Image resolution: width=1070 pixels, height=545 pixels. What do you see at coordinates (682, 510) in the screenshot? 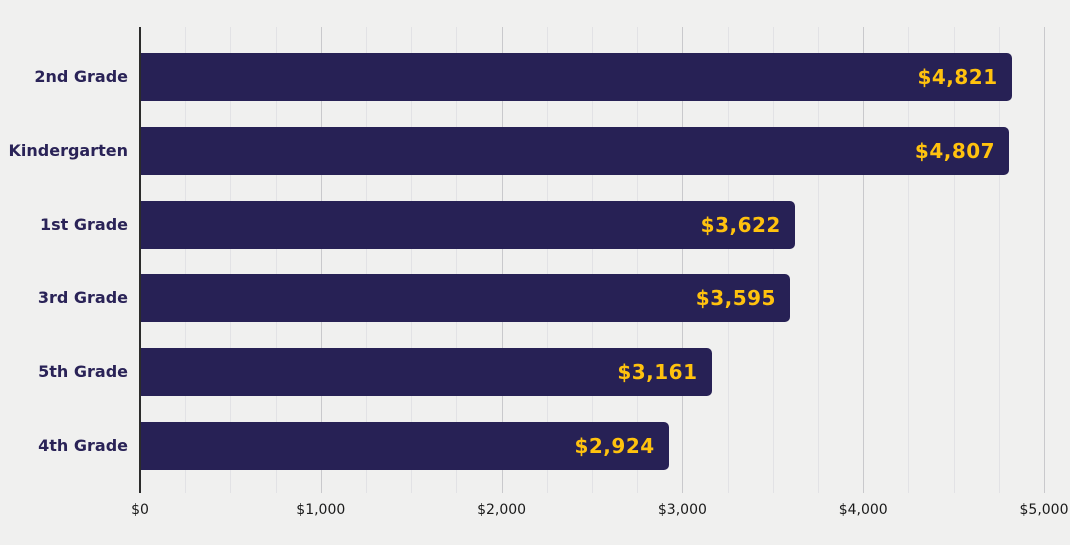
I see `x-tick-label: $3,000` at bounding box center [682, 510].